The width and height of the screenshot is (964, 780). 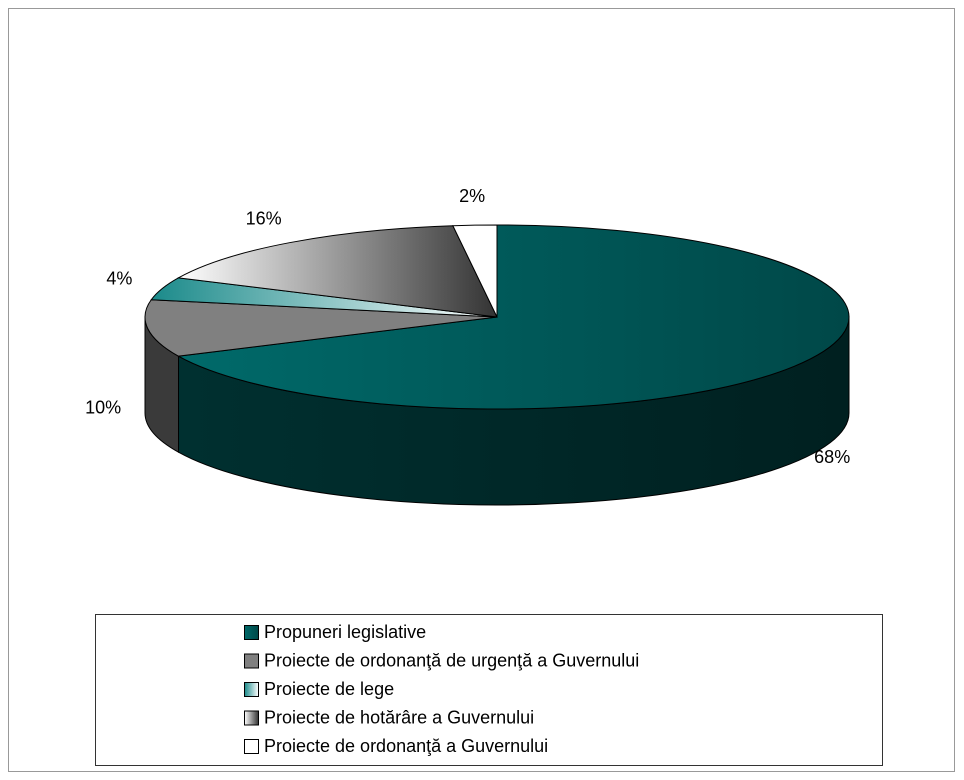 I want to click on data-label: 10%, so click(x=103, y=408).